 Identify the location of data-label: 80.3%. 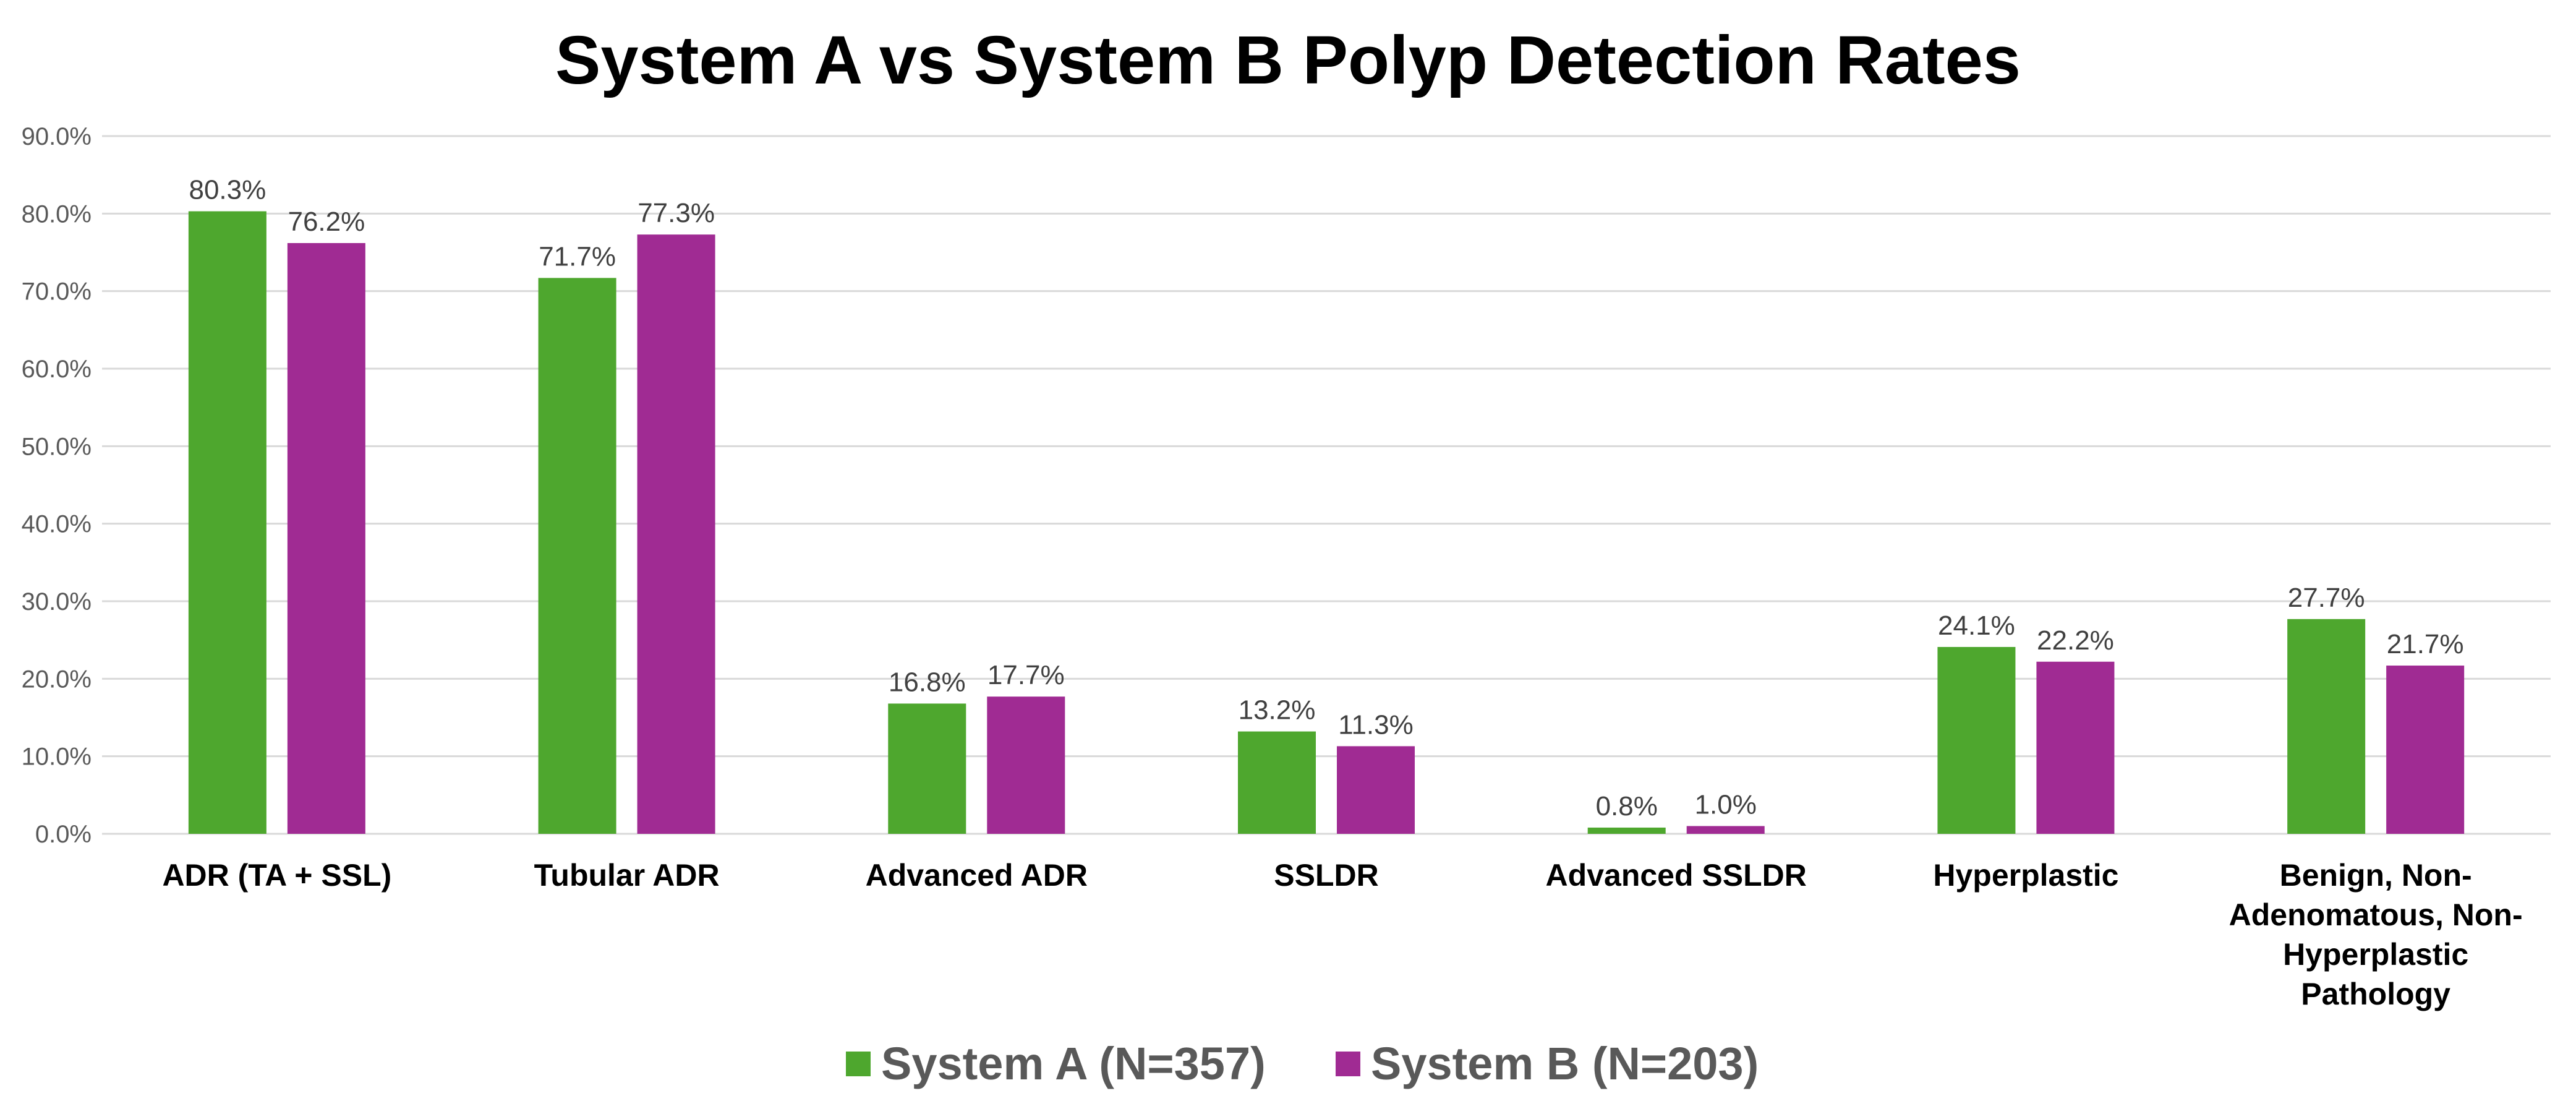
(227, 190).